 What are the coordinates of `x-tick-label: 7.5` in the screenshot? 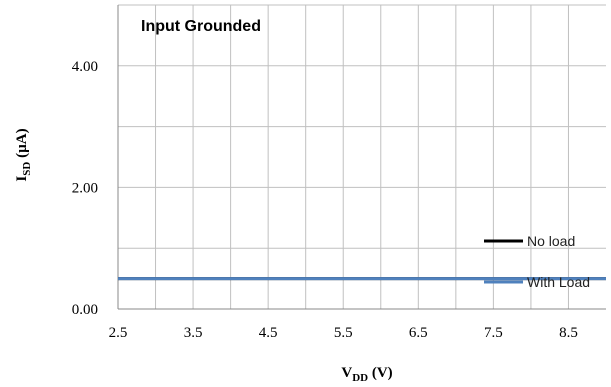 It's located at (493, 333).